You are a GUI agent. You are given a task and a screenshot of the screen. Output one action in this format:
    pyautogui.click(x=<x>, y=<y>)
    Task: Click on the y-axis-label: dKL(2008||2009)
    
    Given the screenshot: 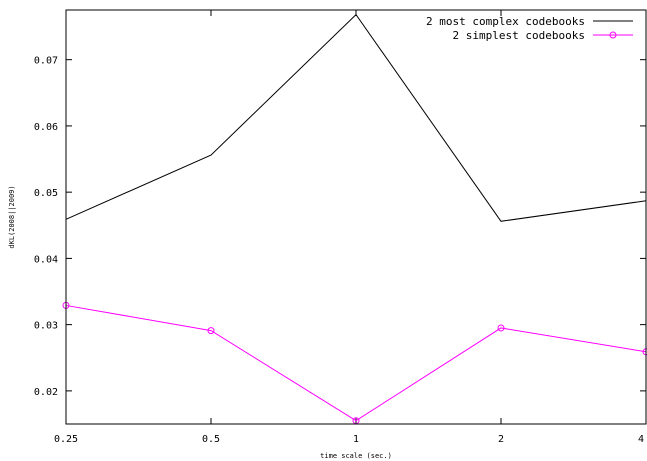 What is the action you would take?
    pyautogui.click(x=12, y=216)
    